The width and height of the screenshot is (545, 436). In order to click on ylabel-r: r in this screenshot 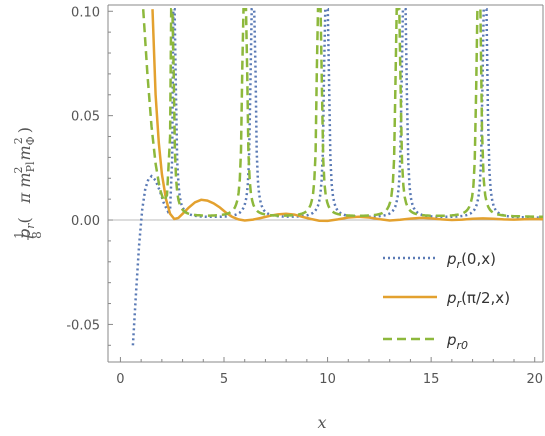, I will do `click(30, 226)`.